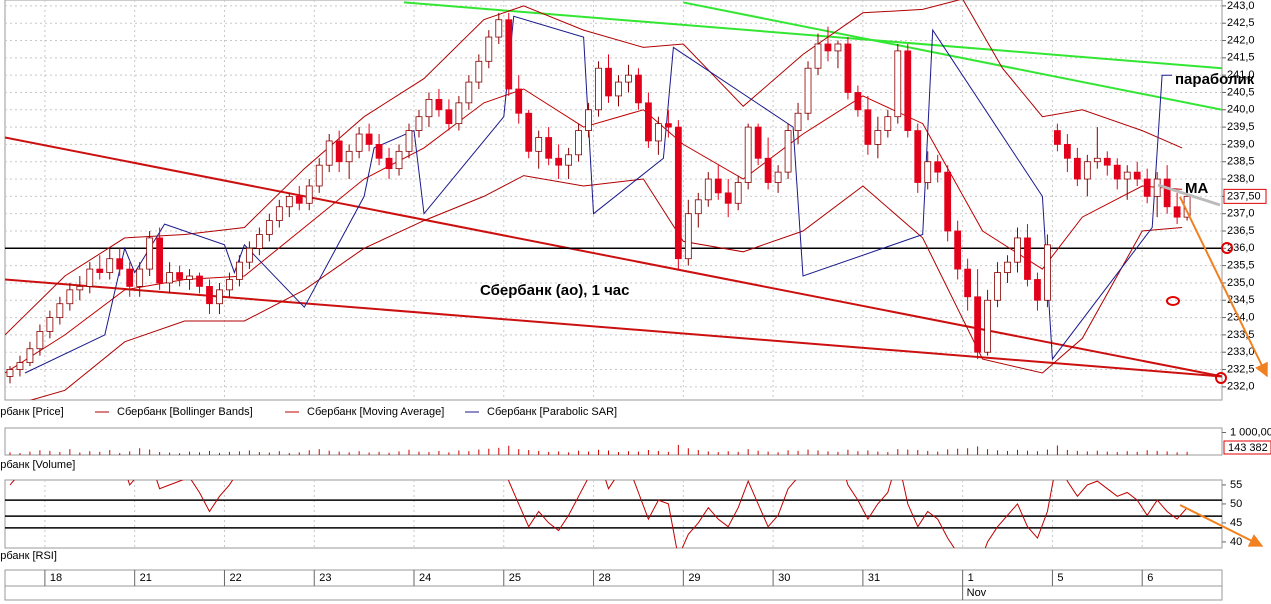  What do you see at coordinates (1248, 448) in the screenshot?
I see `volume-last-label: 143 382` at bounding box center [1248, 448].